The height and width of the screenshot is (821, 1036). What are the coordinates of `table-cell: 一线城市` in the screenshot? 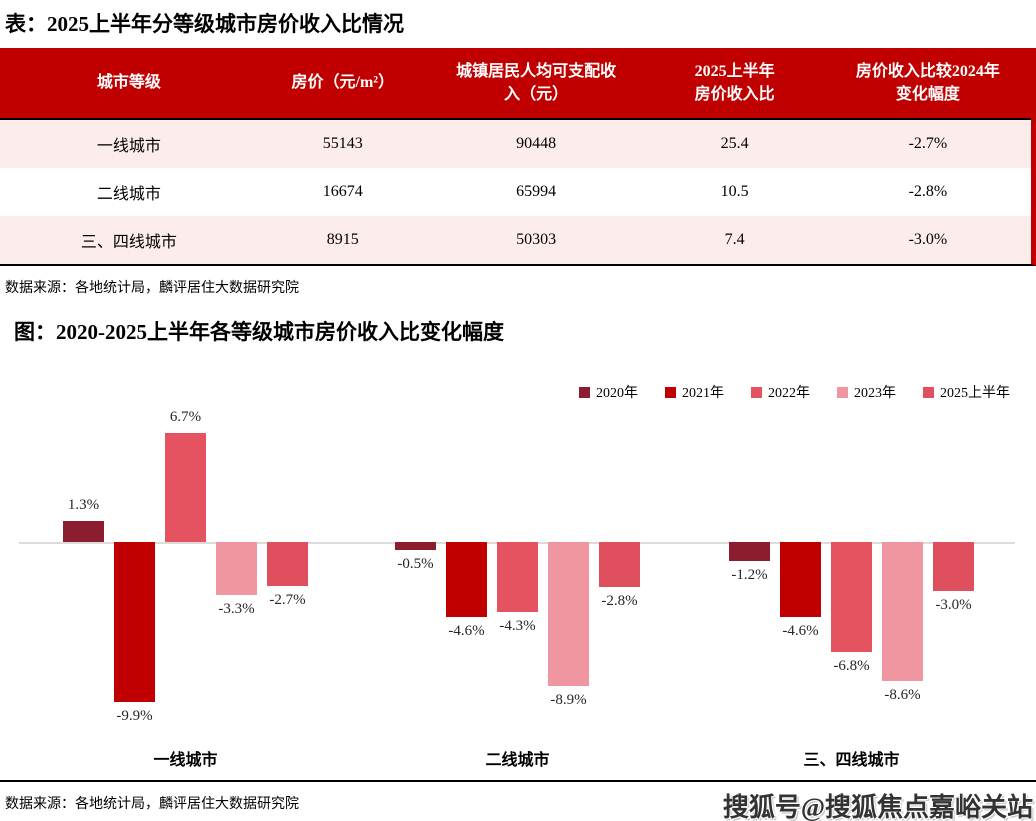 It's located at (128, 146).